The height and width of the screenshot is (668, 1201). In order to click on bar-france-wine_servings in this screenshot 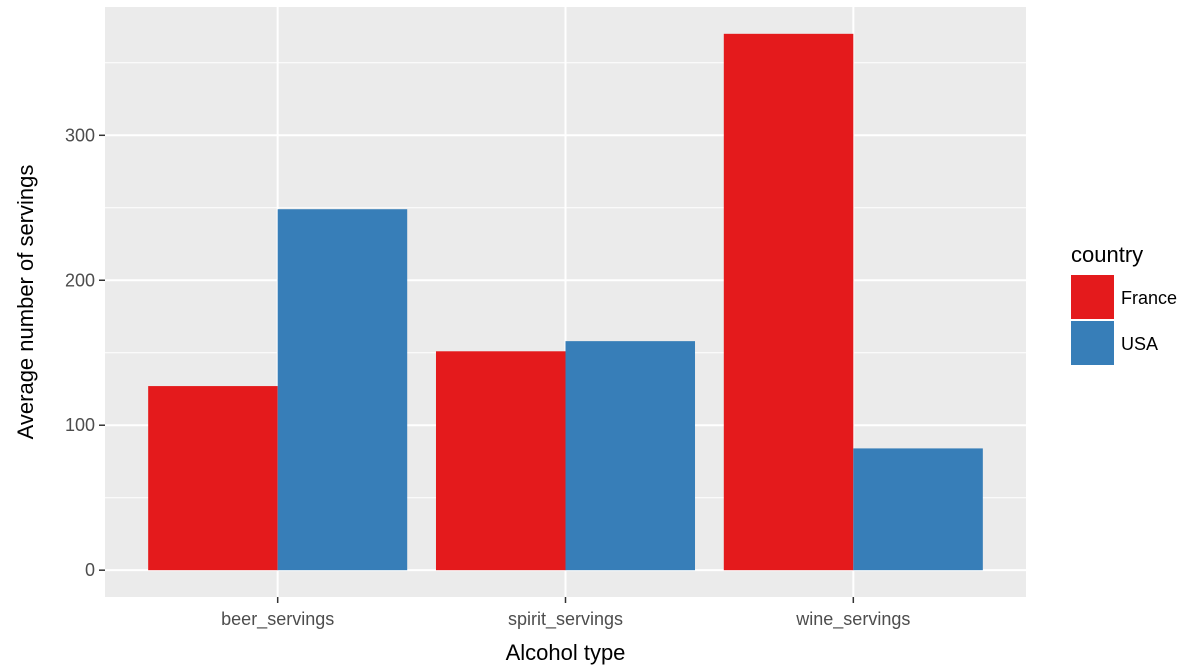, I will do `click(788, 302)`.